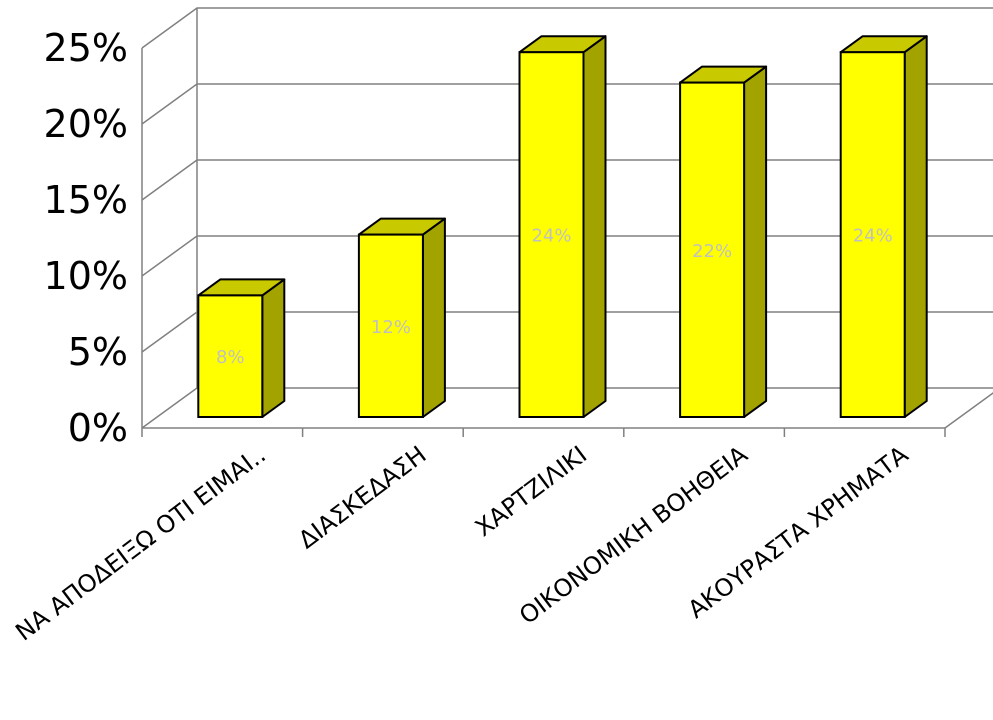  What do you see at coordinates (968, 410) in the screenshot?
I see `floor-edge` at bounding box center [968, 410].